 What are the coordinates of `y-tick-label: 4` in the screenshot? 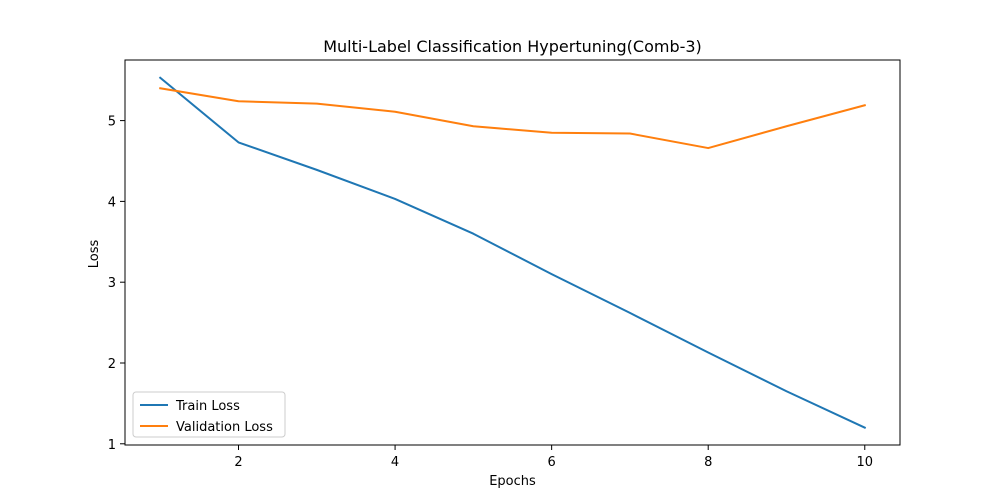 It's located at (112, 202).